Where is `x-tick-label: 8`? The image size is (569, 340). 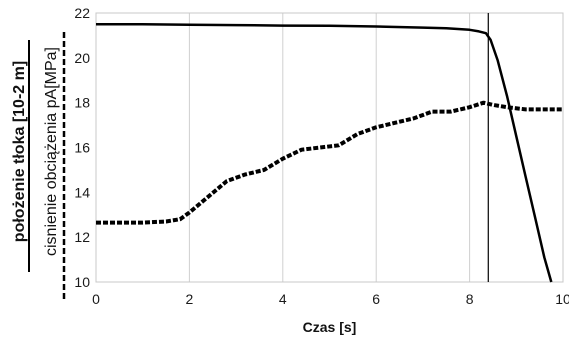
x-tick-label: 8 is located at coordinates (470, 299).